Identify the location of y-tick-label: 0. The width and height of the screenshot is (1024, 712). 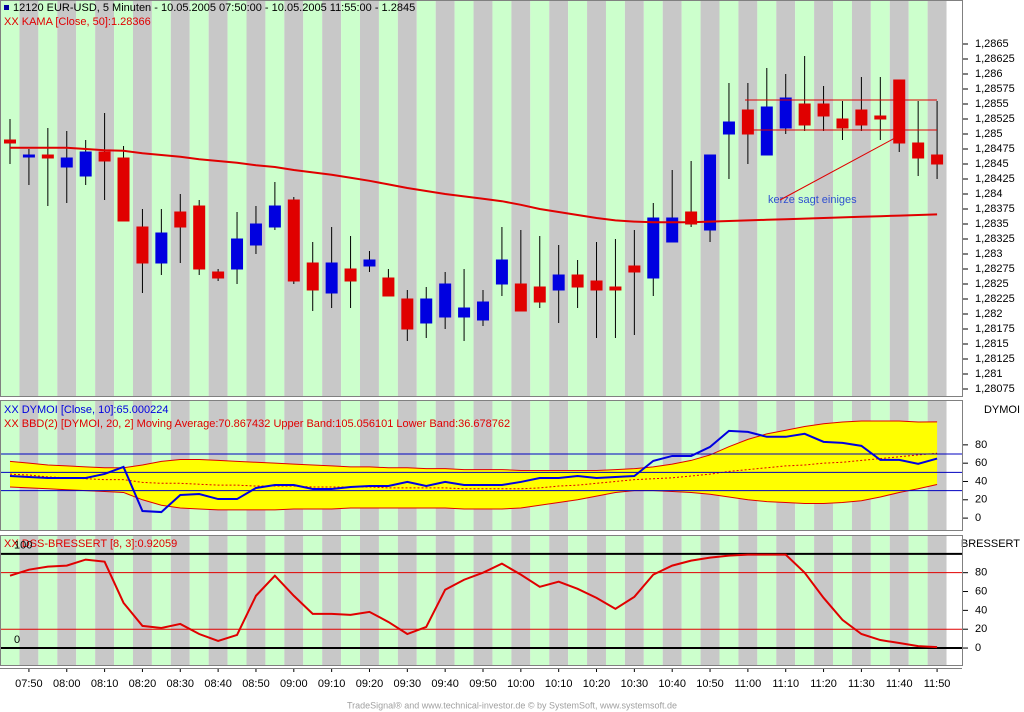
(978, 518).